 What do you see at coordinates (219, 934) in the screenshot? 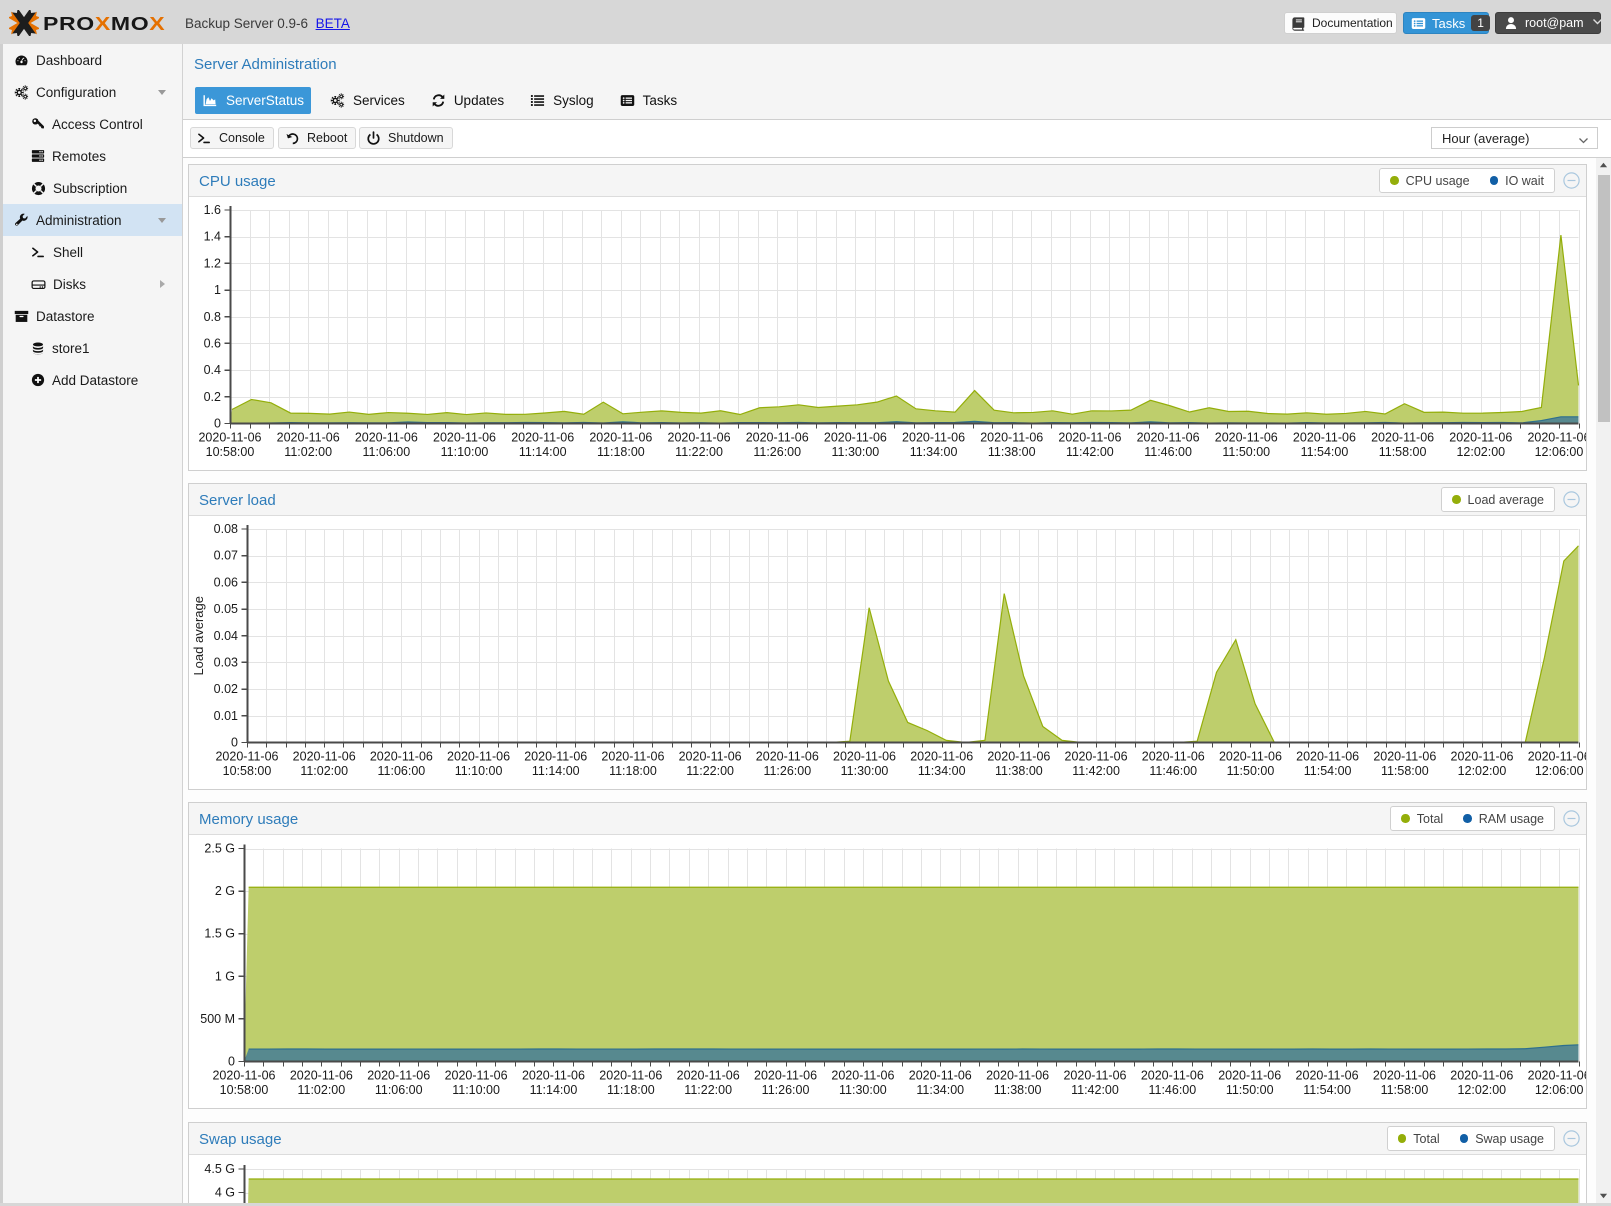
I see `svg-text: 1.5 G` at bounding box center [219, 934].